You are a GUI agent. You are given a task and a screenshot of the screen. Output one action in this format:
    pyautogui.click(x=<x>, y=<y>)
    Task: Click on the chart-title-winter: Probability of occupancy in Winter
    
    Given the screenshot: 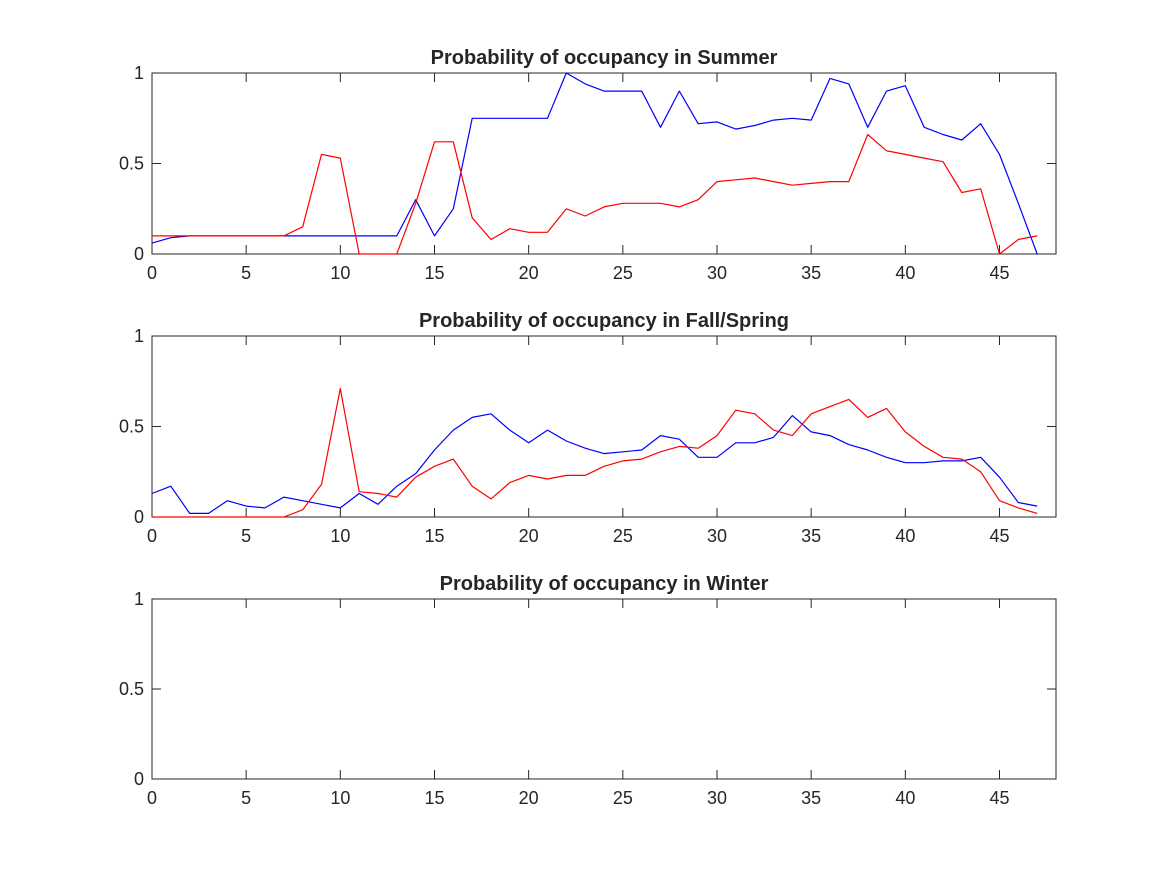 What is the action you would take?
    pyautogui.click(x=604, y=584)
    